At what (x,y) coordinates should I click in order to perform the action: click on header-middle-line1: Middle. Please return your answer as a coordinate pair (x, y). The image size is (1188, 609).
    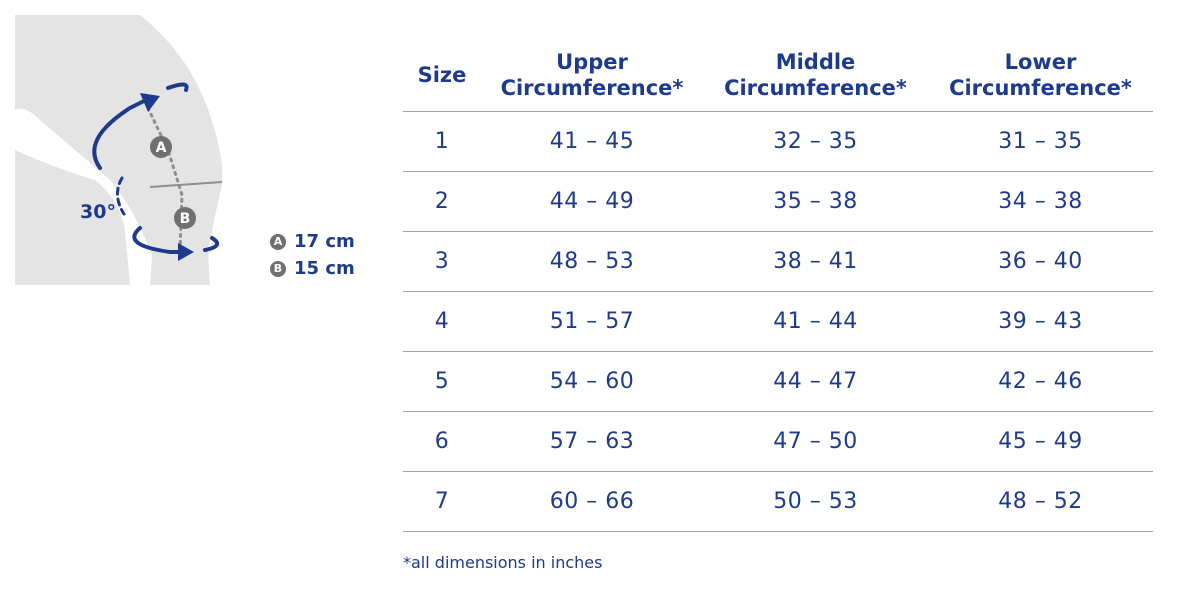
    Looking at the image, I should click on (815, 61).